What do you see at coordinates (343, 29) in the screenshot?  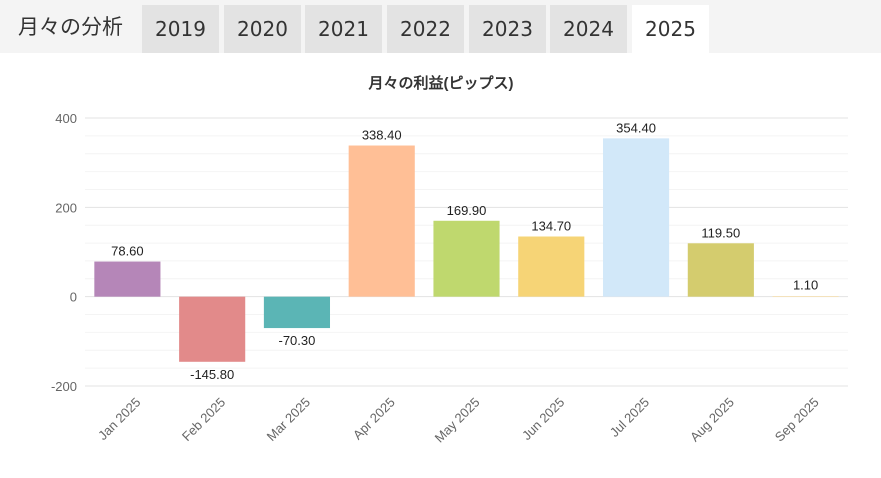 I see `tab-2021: 2021` at bounding box center [343, 29].